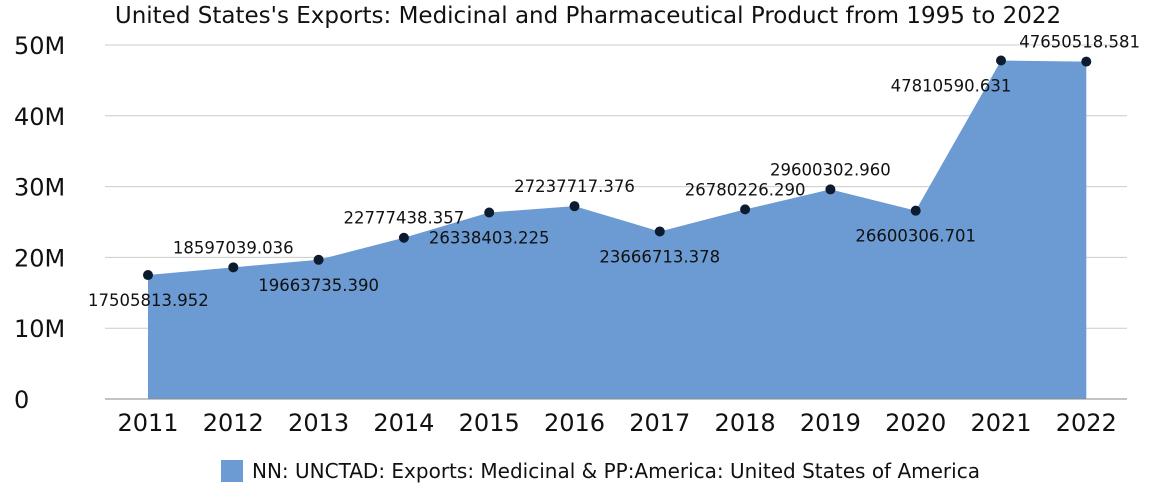 This screenshot has width=1149, height=491. Describe the element at coordinates (233, 247) in the screenshot. I see `data-label: 18597039.036` at that location.